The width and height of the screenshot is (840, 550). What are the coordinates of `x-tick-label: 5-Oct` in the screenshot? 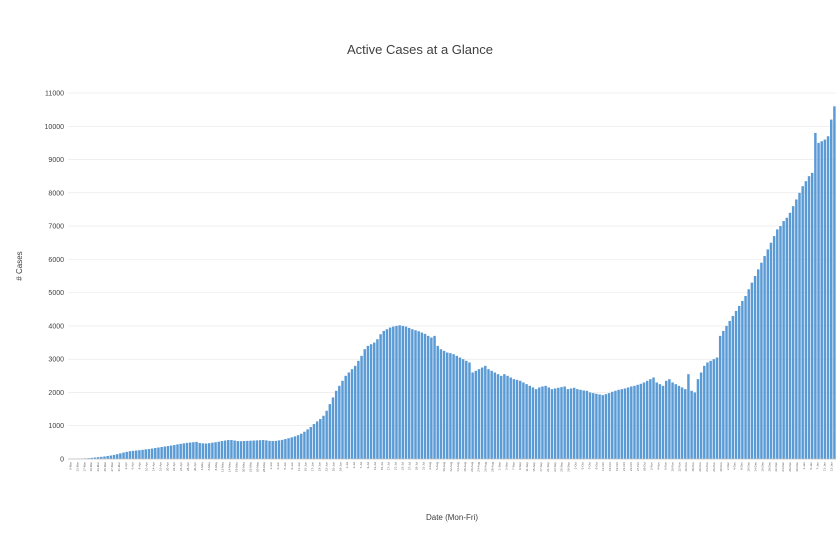 It's located at (582, 466).